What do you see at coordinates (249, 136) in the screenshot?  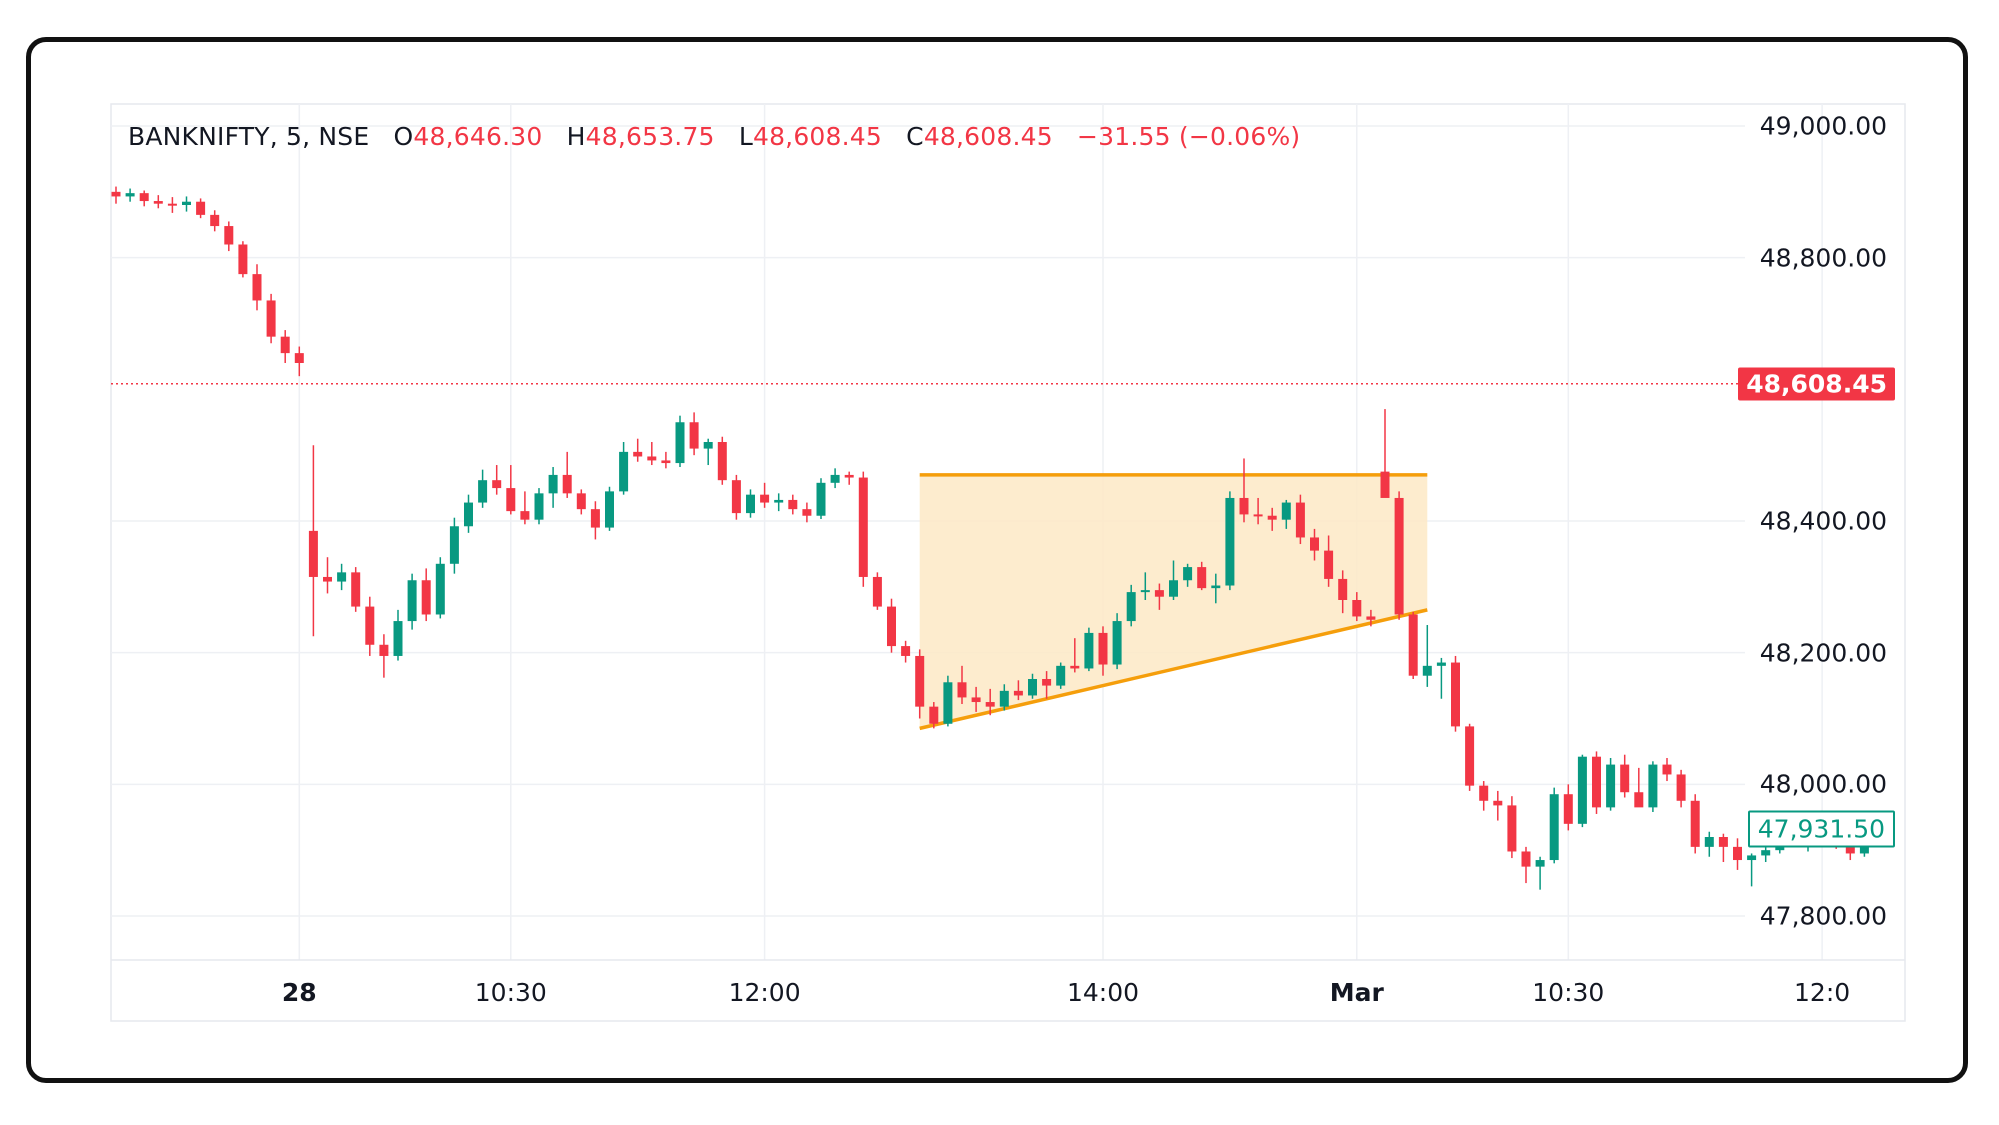 I see `symbol-label: BANKNIFTY, 5, NSE` at bounding box center [249, 136].